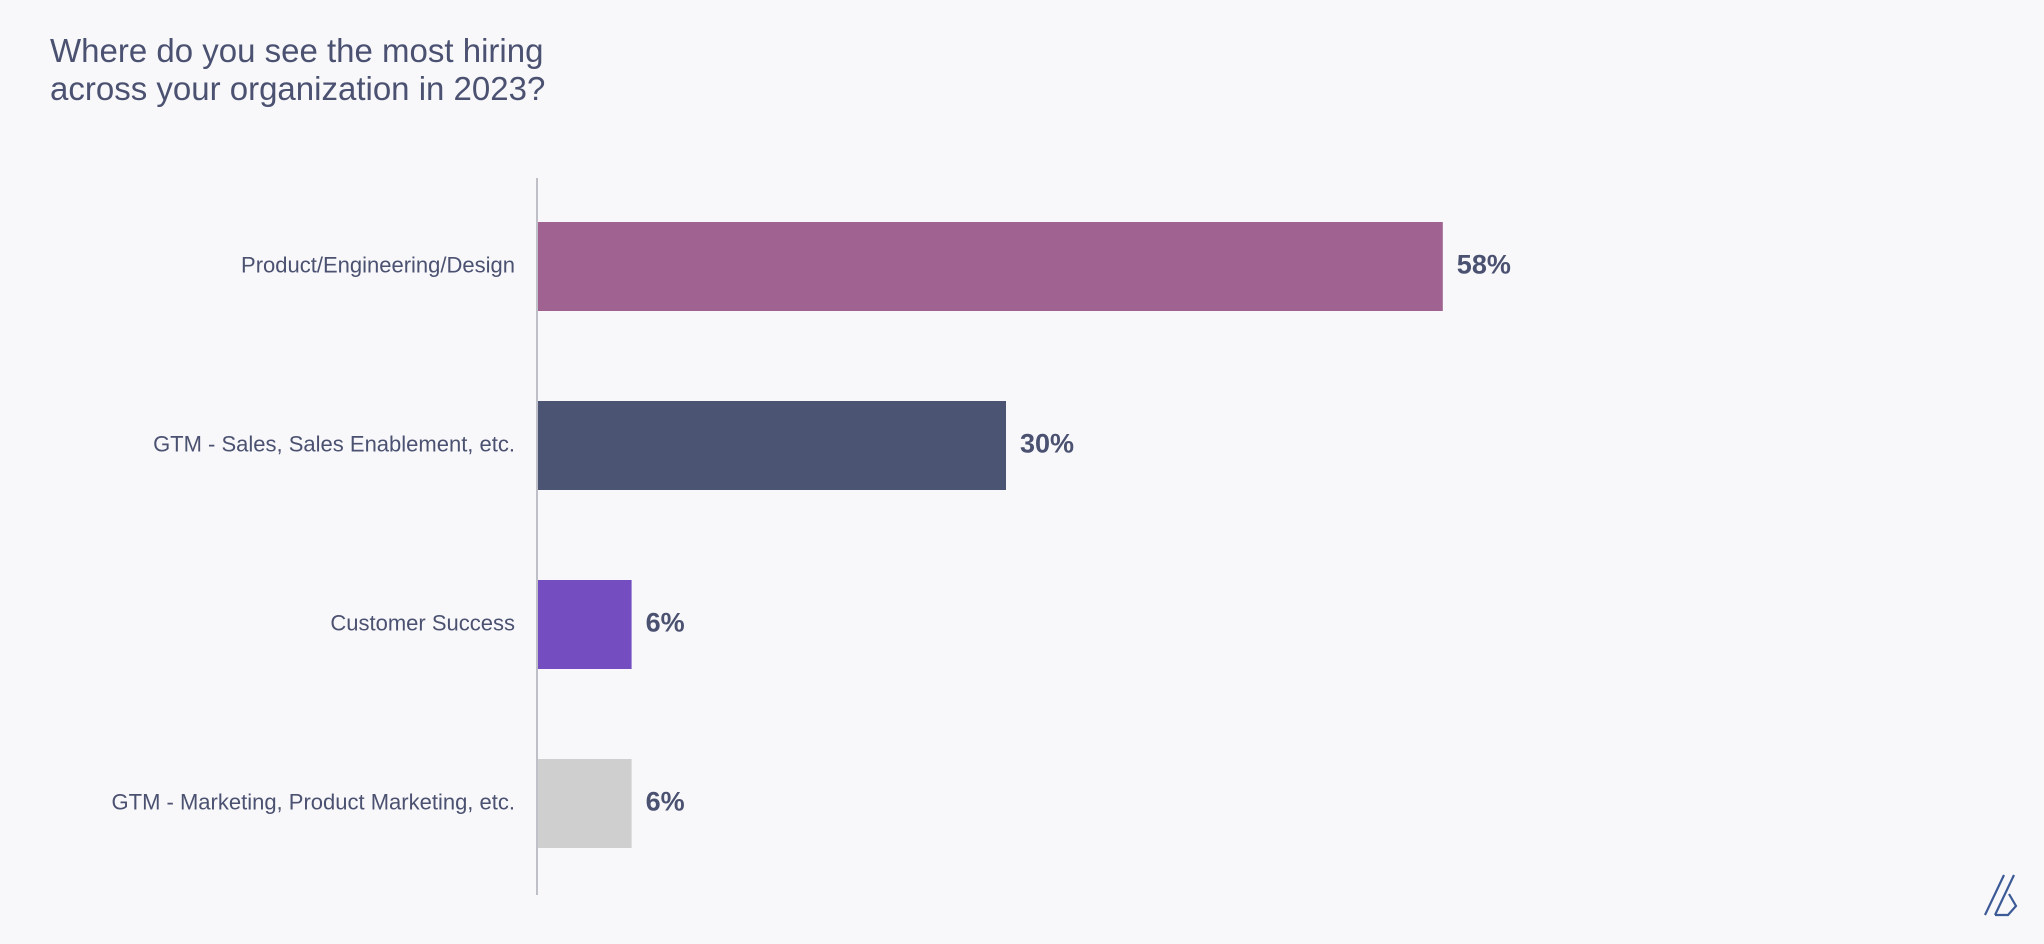 Image resolution: width=2044 pixels, height=944 pixels. What do you see at coordinates (665, 623) in the screenshot?
I see `value-label-3: 6%` at bounding box center [665, 623].